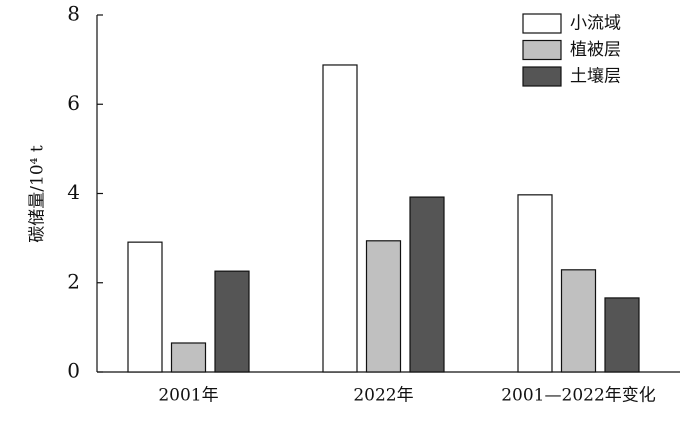 This screenshot has height=427, width=700. Describe the element at coordinates (38, 194) in the screenshot. I see `y-axis-label: 碳储量/10⁴ t` at that location.